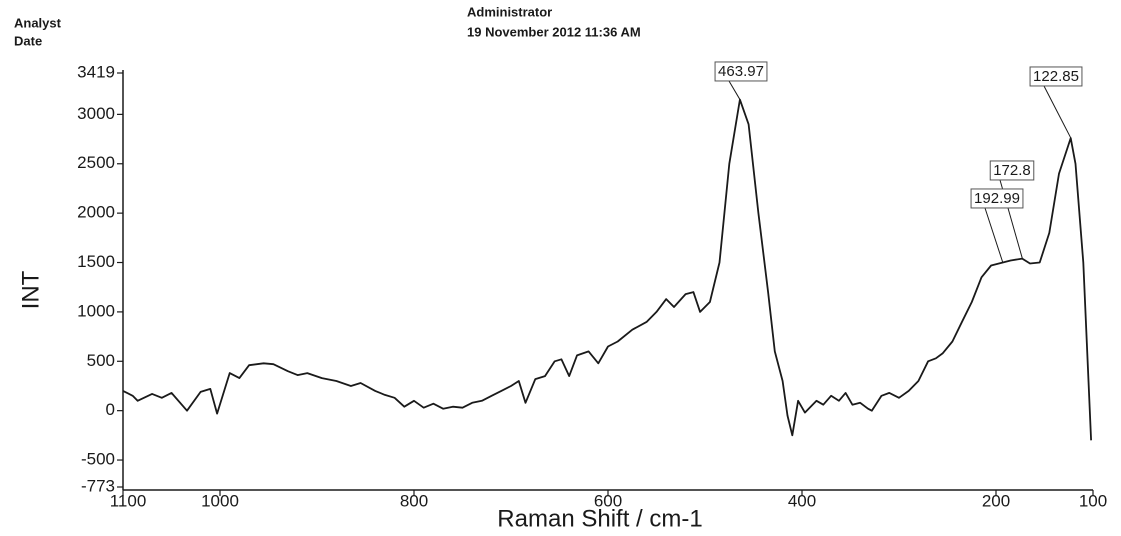 Image resolution: width=1121 pixels, height=536 pixels. I want to click on x-tick-label: 100, so click(1093, 500).